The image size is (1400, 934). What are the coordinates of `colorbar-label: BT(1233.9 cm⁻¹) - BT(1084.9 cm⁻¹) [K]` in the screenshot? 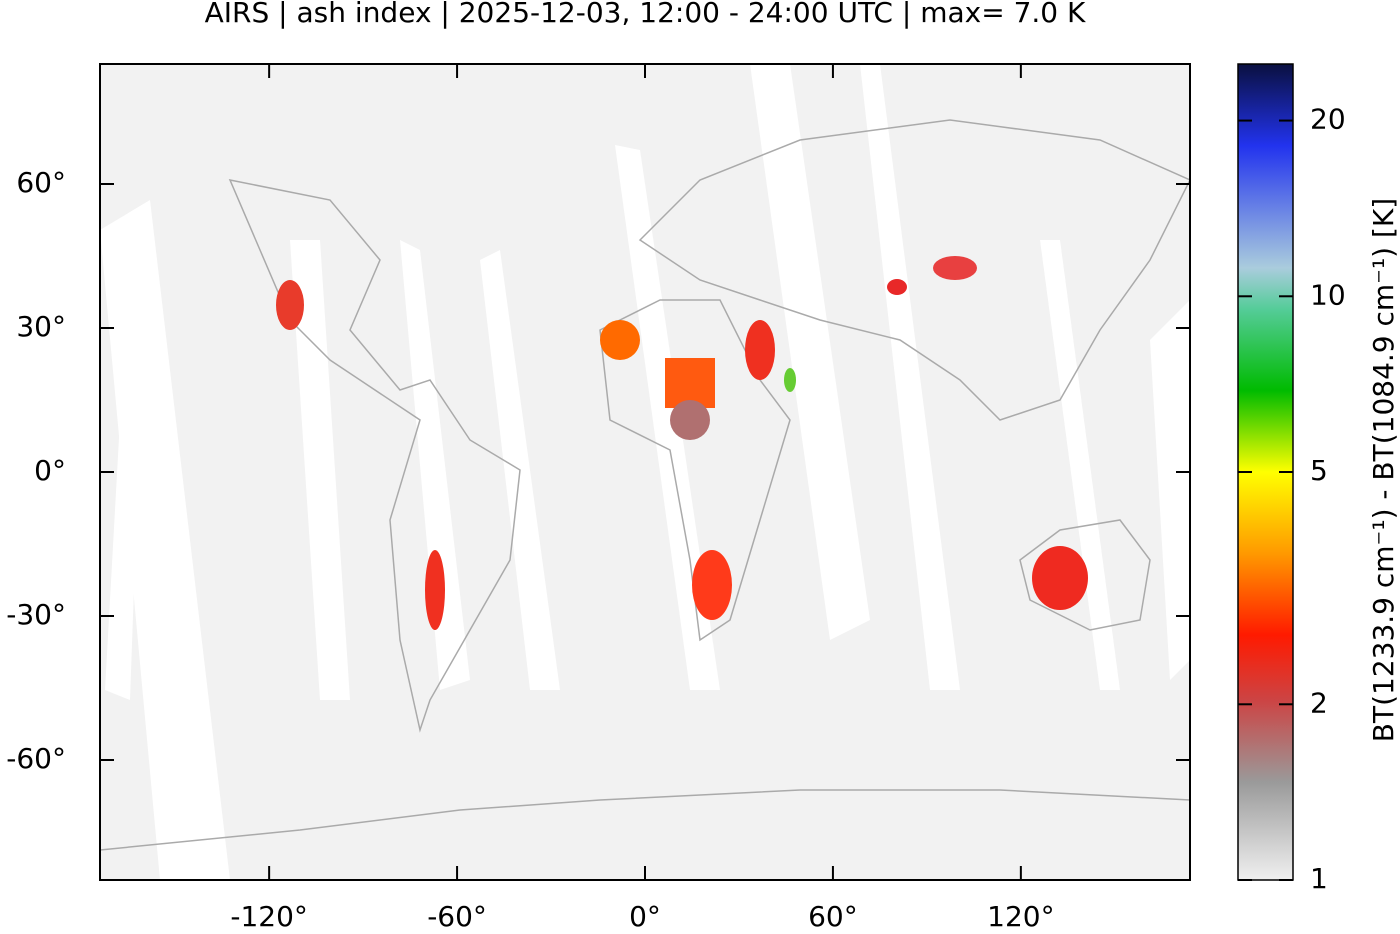 It's located at (1383, 470).